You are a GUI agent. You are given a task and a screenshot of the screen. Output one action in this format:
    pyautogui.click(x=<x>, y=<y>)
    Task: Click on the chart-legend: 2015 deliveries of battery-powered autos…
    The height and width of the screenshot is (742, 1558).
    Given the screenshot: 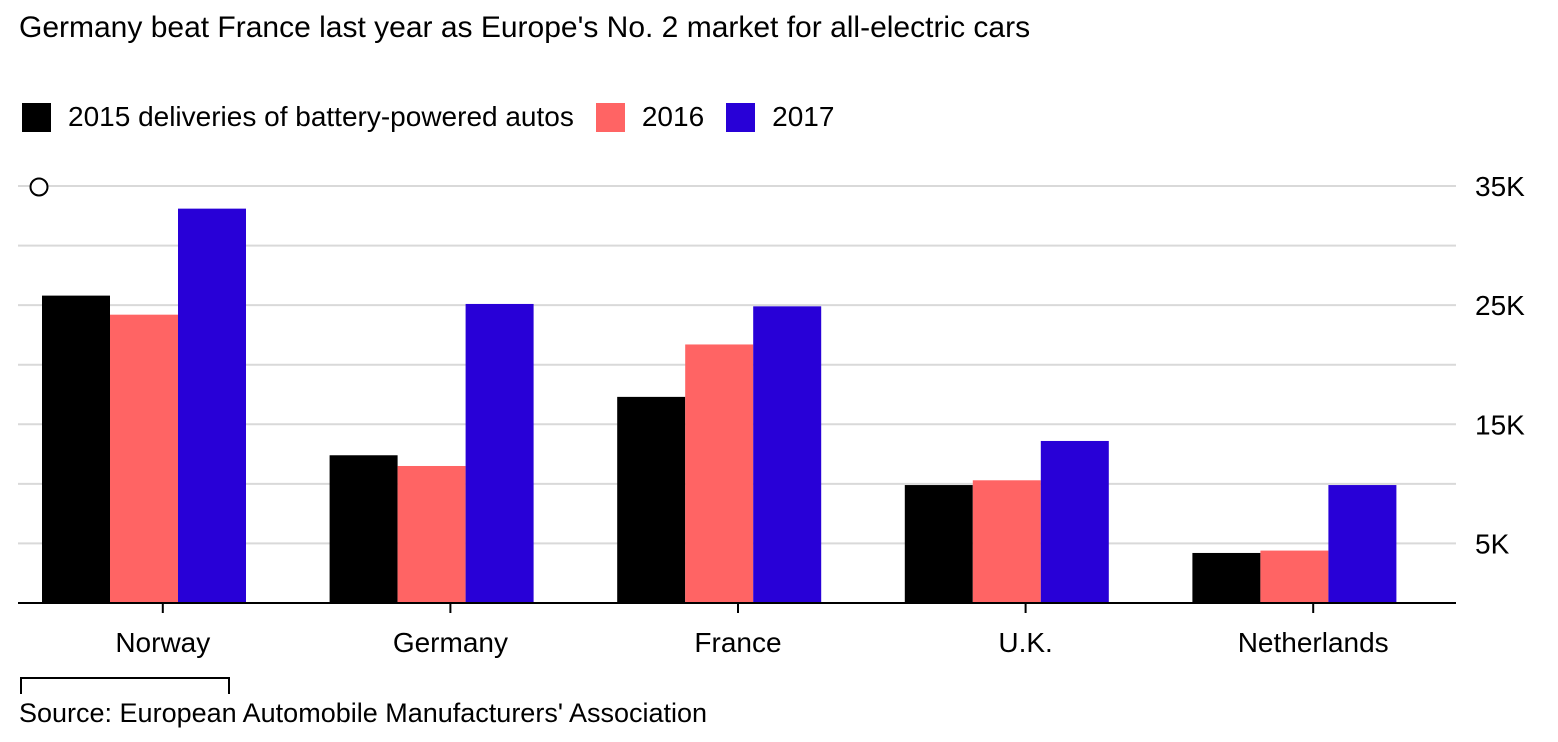 What is the action you would take?
    pyautogui.click(x=439, y=117)
    